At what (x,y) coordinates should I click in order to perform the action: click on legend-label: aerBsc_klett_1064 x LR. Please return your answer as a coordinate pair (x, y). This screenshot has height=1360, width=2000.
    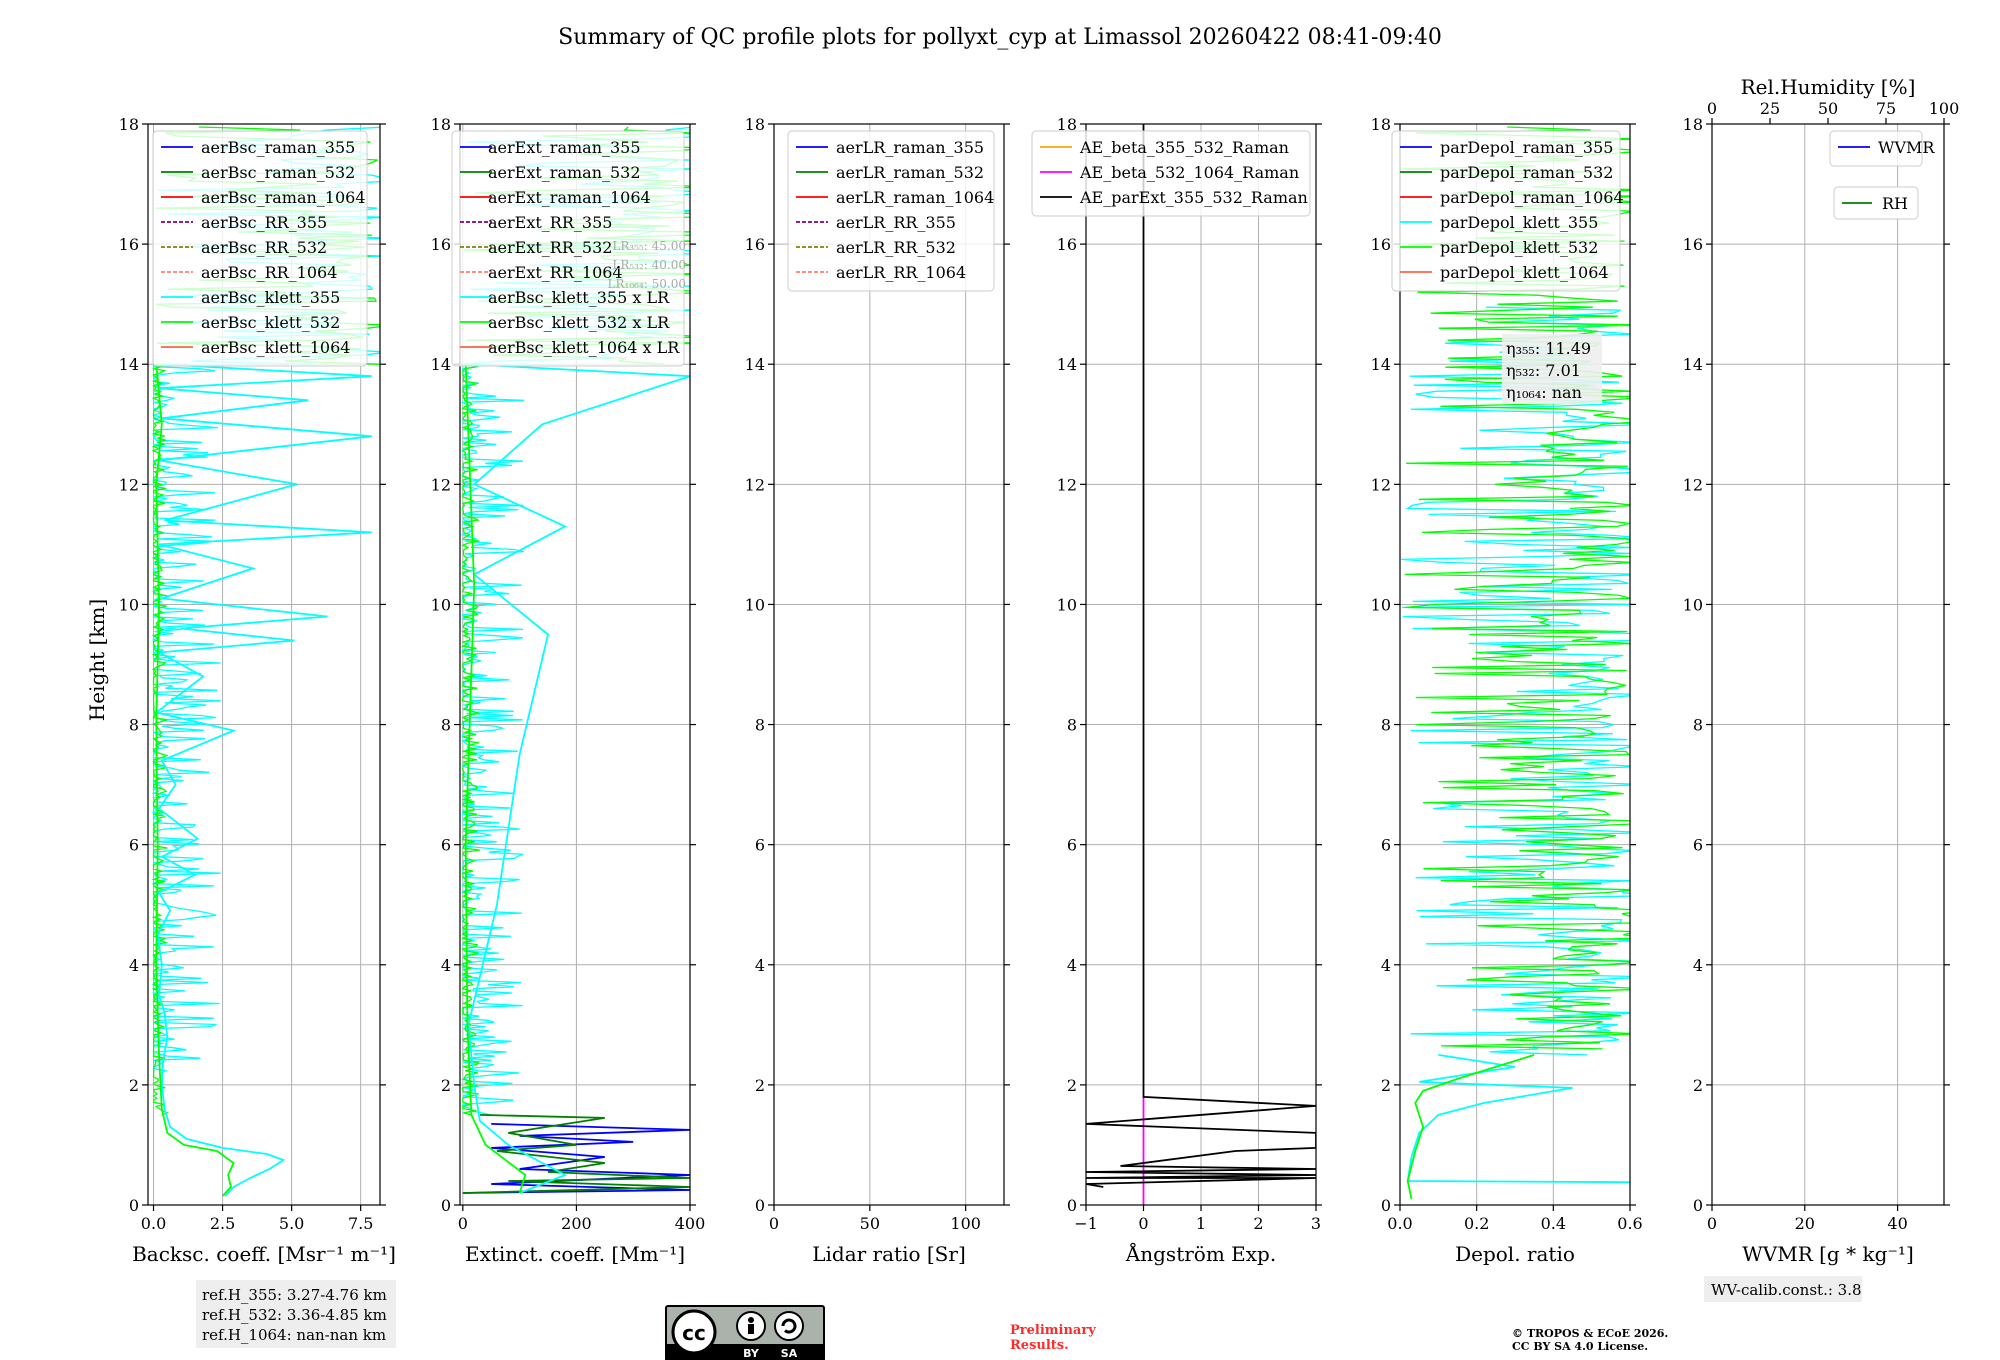
    Looking at the image, I should click on (584, 347).